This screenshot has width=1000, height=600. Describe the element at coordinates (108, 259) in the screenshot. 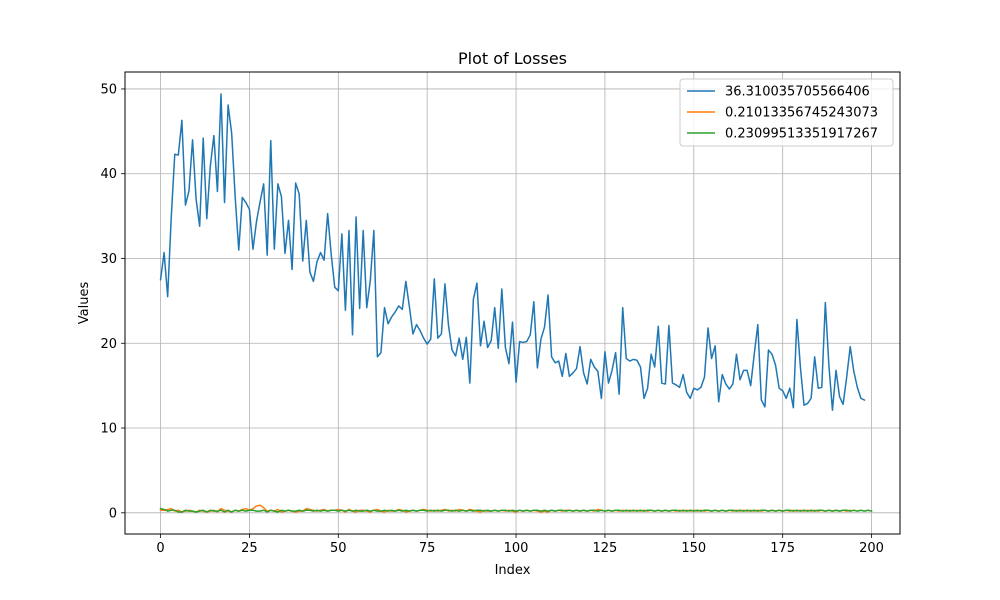

I see `y-tick-label: 30` at that location.